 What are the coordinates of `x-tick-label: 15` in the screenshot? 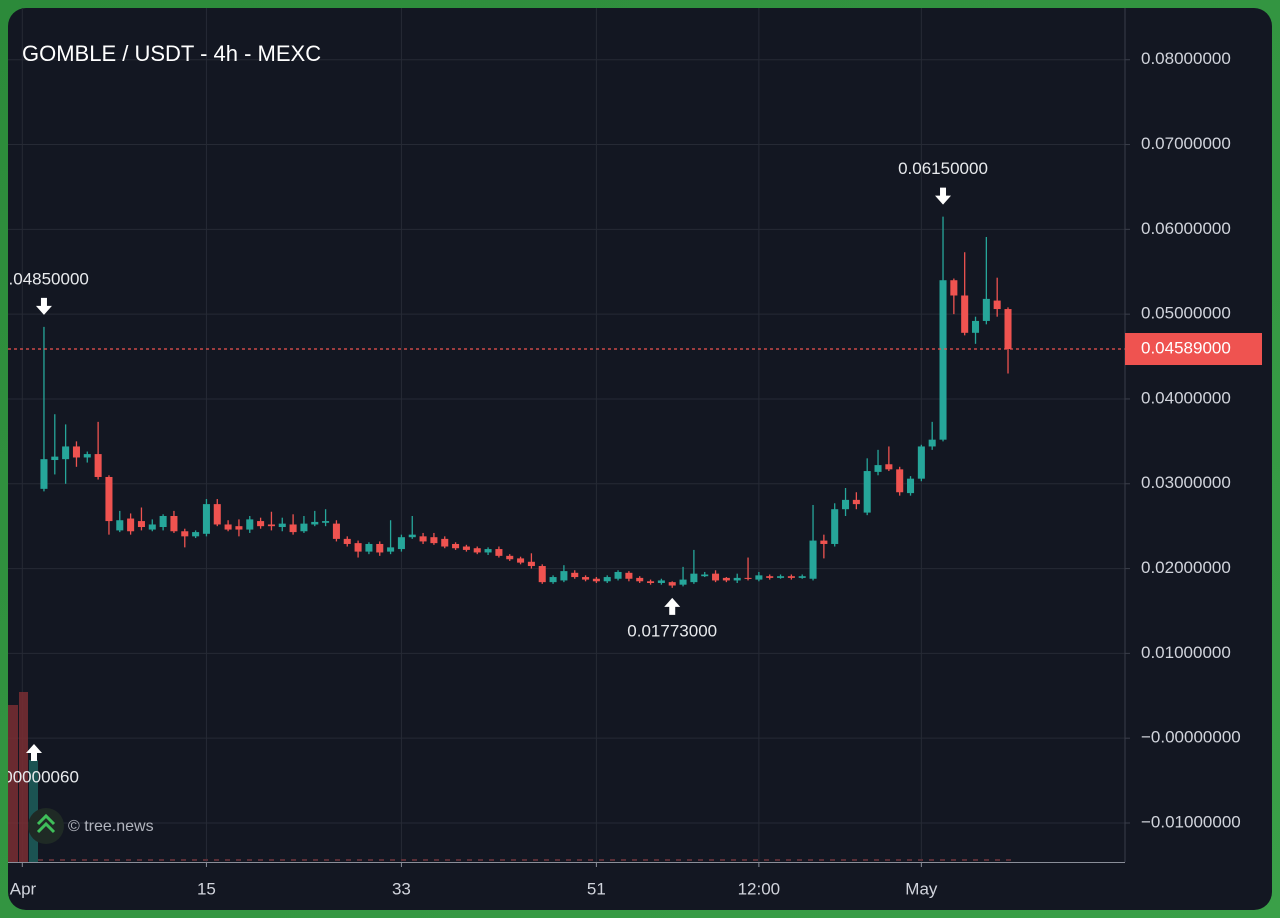 It's located at (206, 888).